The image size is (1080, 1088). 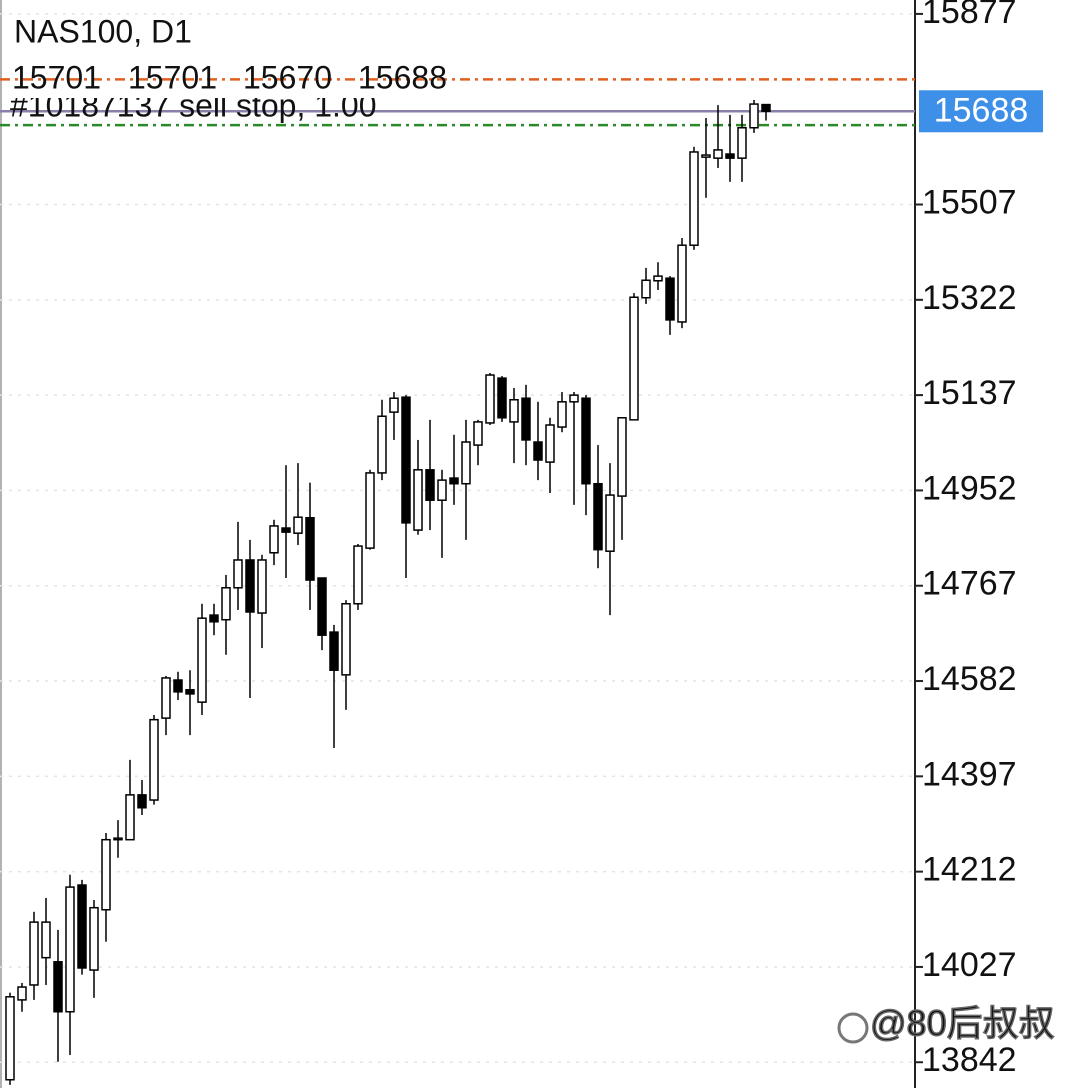 What do you see at coordinates (969, 584) in the screenshot?
I see `y-tick-label: 14767` at bounding box center [969, 584].